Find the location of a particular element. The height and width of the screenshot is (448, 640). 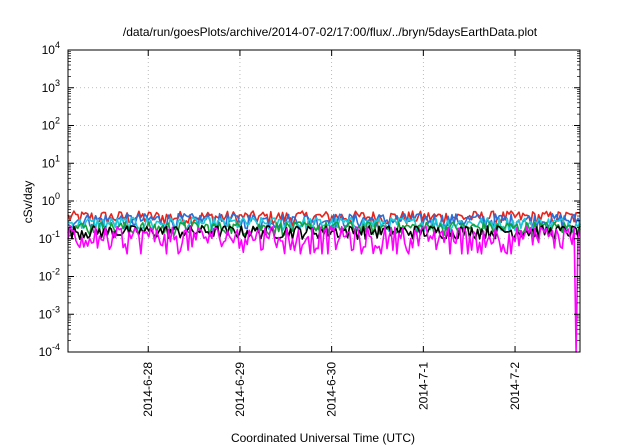

x-tick-label: 2014-7-1 is located at coordinates (423, 386).